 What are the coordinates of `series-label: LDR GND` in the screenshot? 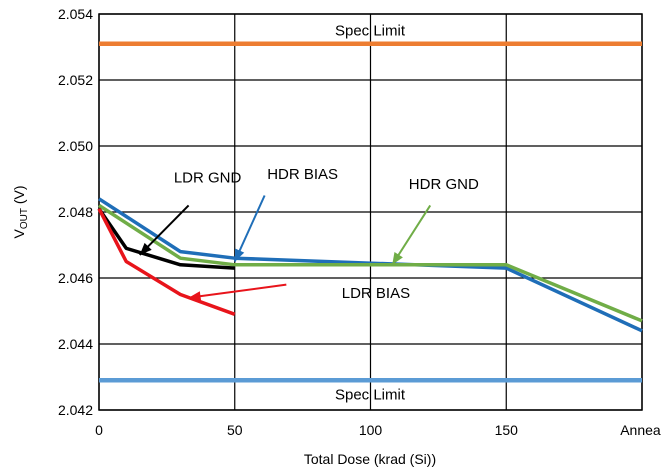 It's located at (208, 177).